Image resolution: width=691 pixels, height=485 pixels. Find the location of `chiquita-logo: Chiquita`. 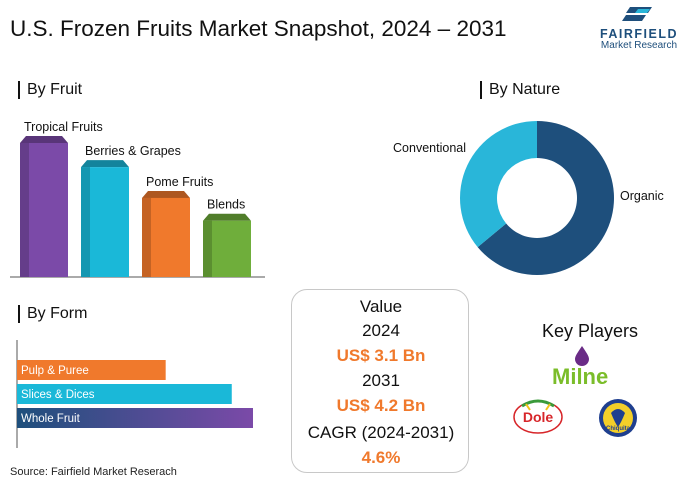

chiquita-logo: Chiquita is located at coordinates (618, 418).